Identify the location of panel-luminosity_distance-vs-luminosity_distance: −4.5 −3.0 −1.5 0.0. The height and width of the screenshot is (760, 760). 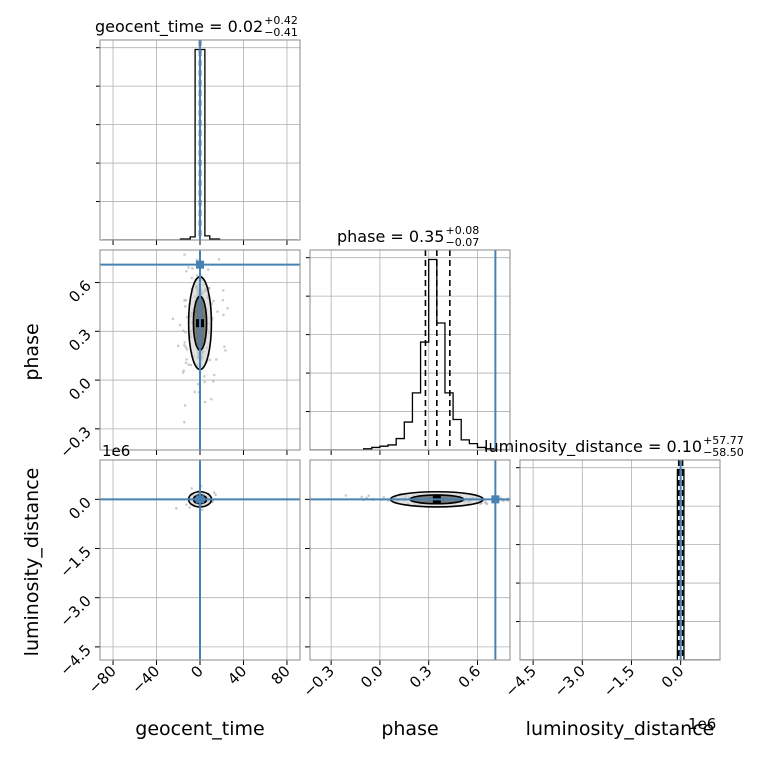
(611, 580).